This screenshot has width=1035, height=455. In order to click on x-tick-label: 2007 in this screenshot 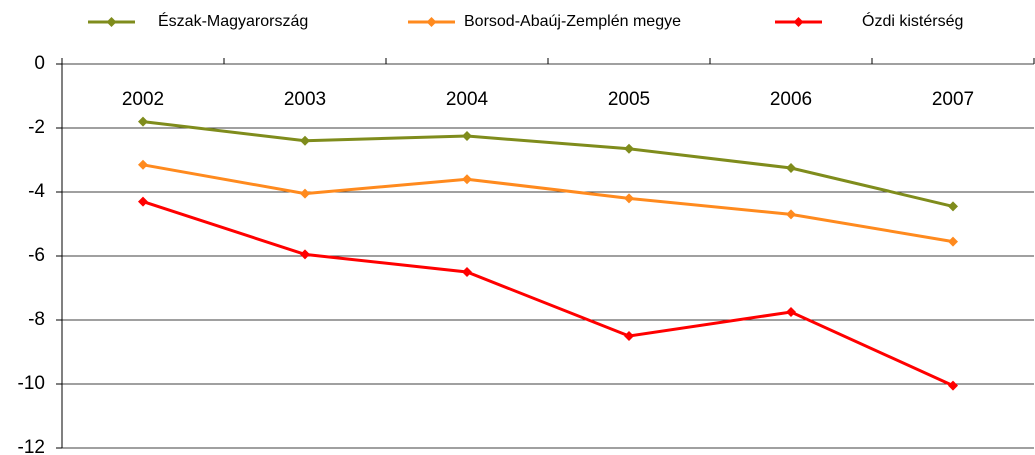, I will do `click(953, 99)`.